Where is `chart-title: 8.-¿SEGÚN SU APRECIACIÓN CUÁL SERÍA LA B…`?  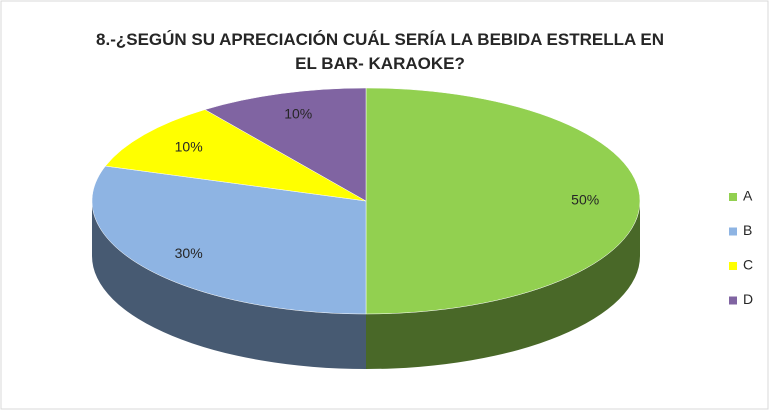 chart-title: 8.-¿SEGÚN SU APRECIACIÓN CUÁL SERÍA LA B… is located at coordinates (380, 51).